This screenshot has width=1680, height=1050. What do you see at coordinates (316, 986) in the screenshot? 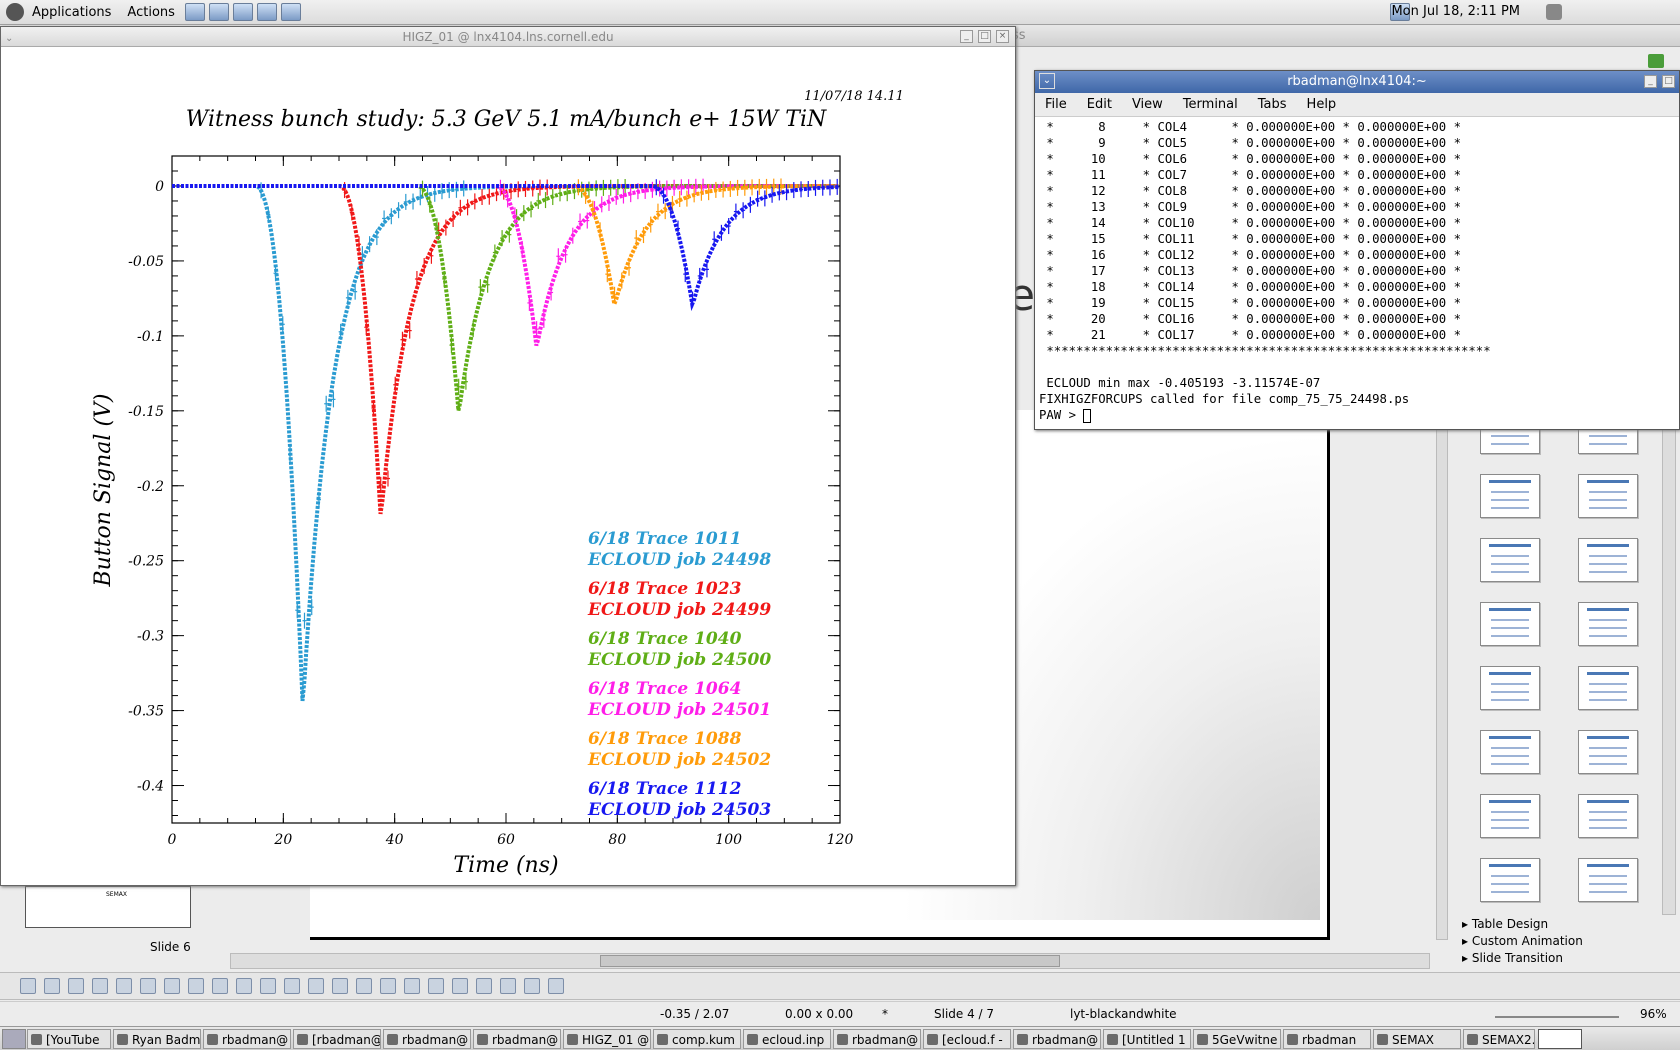
I see `callouts-icon` at bounding box center [316, 986].